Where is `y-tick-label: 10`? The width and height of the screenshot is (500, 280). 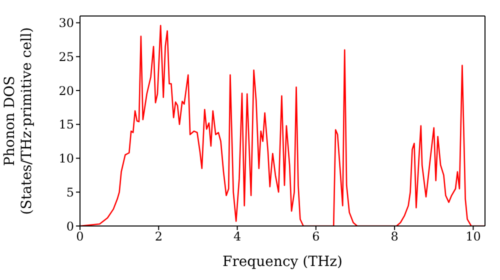 y-tick-label: 10 is located at coordinates (66, 159).